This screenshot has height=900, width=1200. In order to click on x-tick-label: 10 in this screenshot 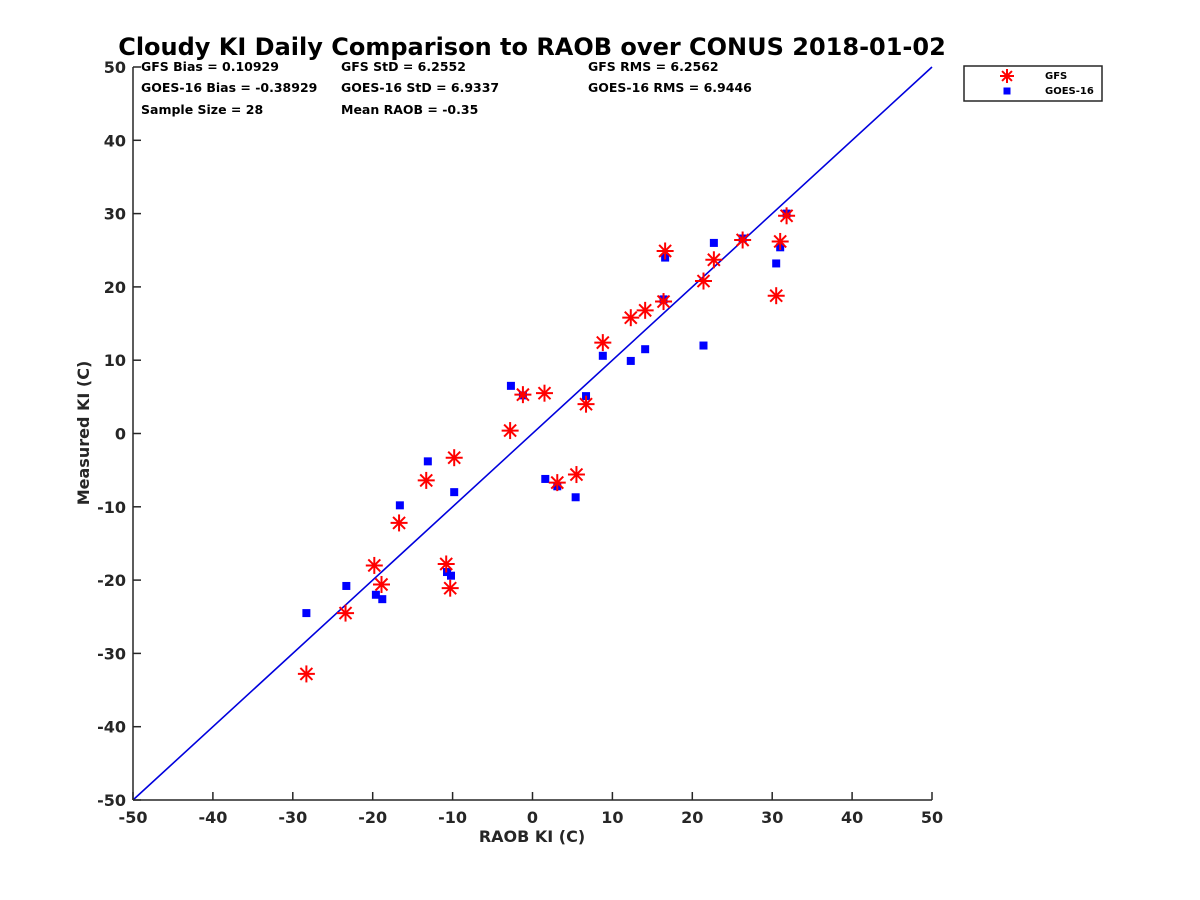, I will do `click(612, 817)`.